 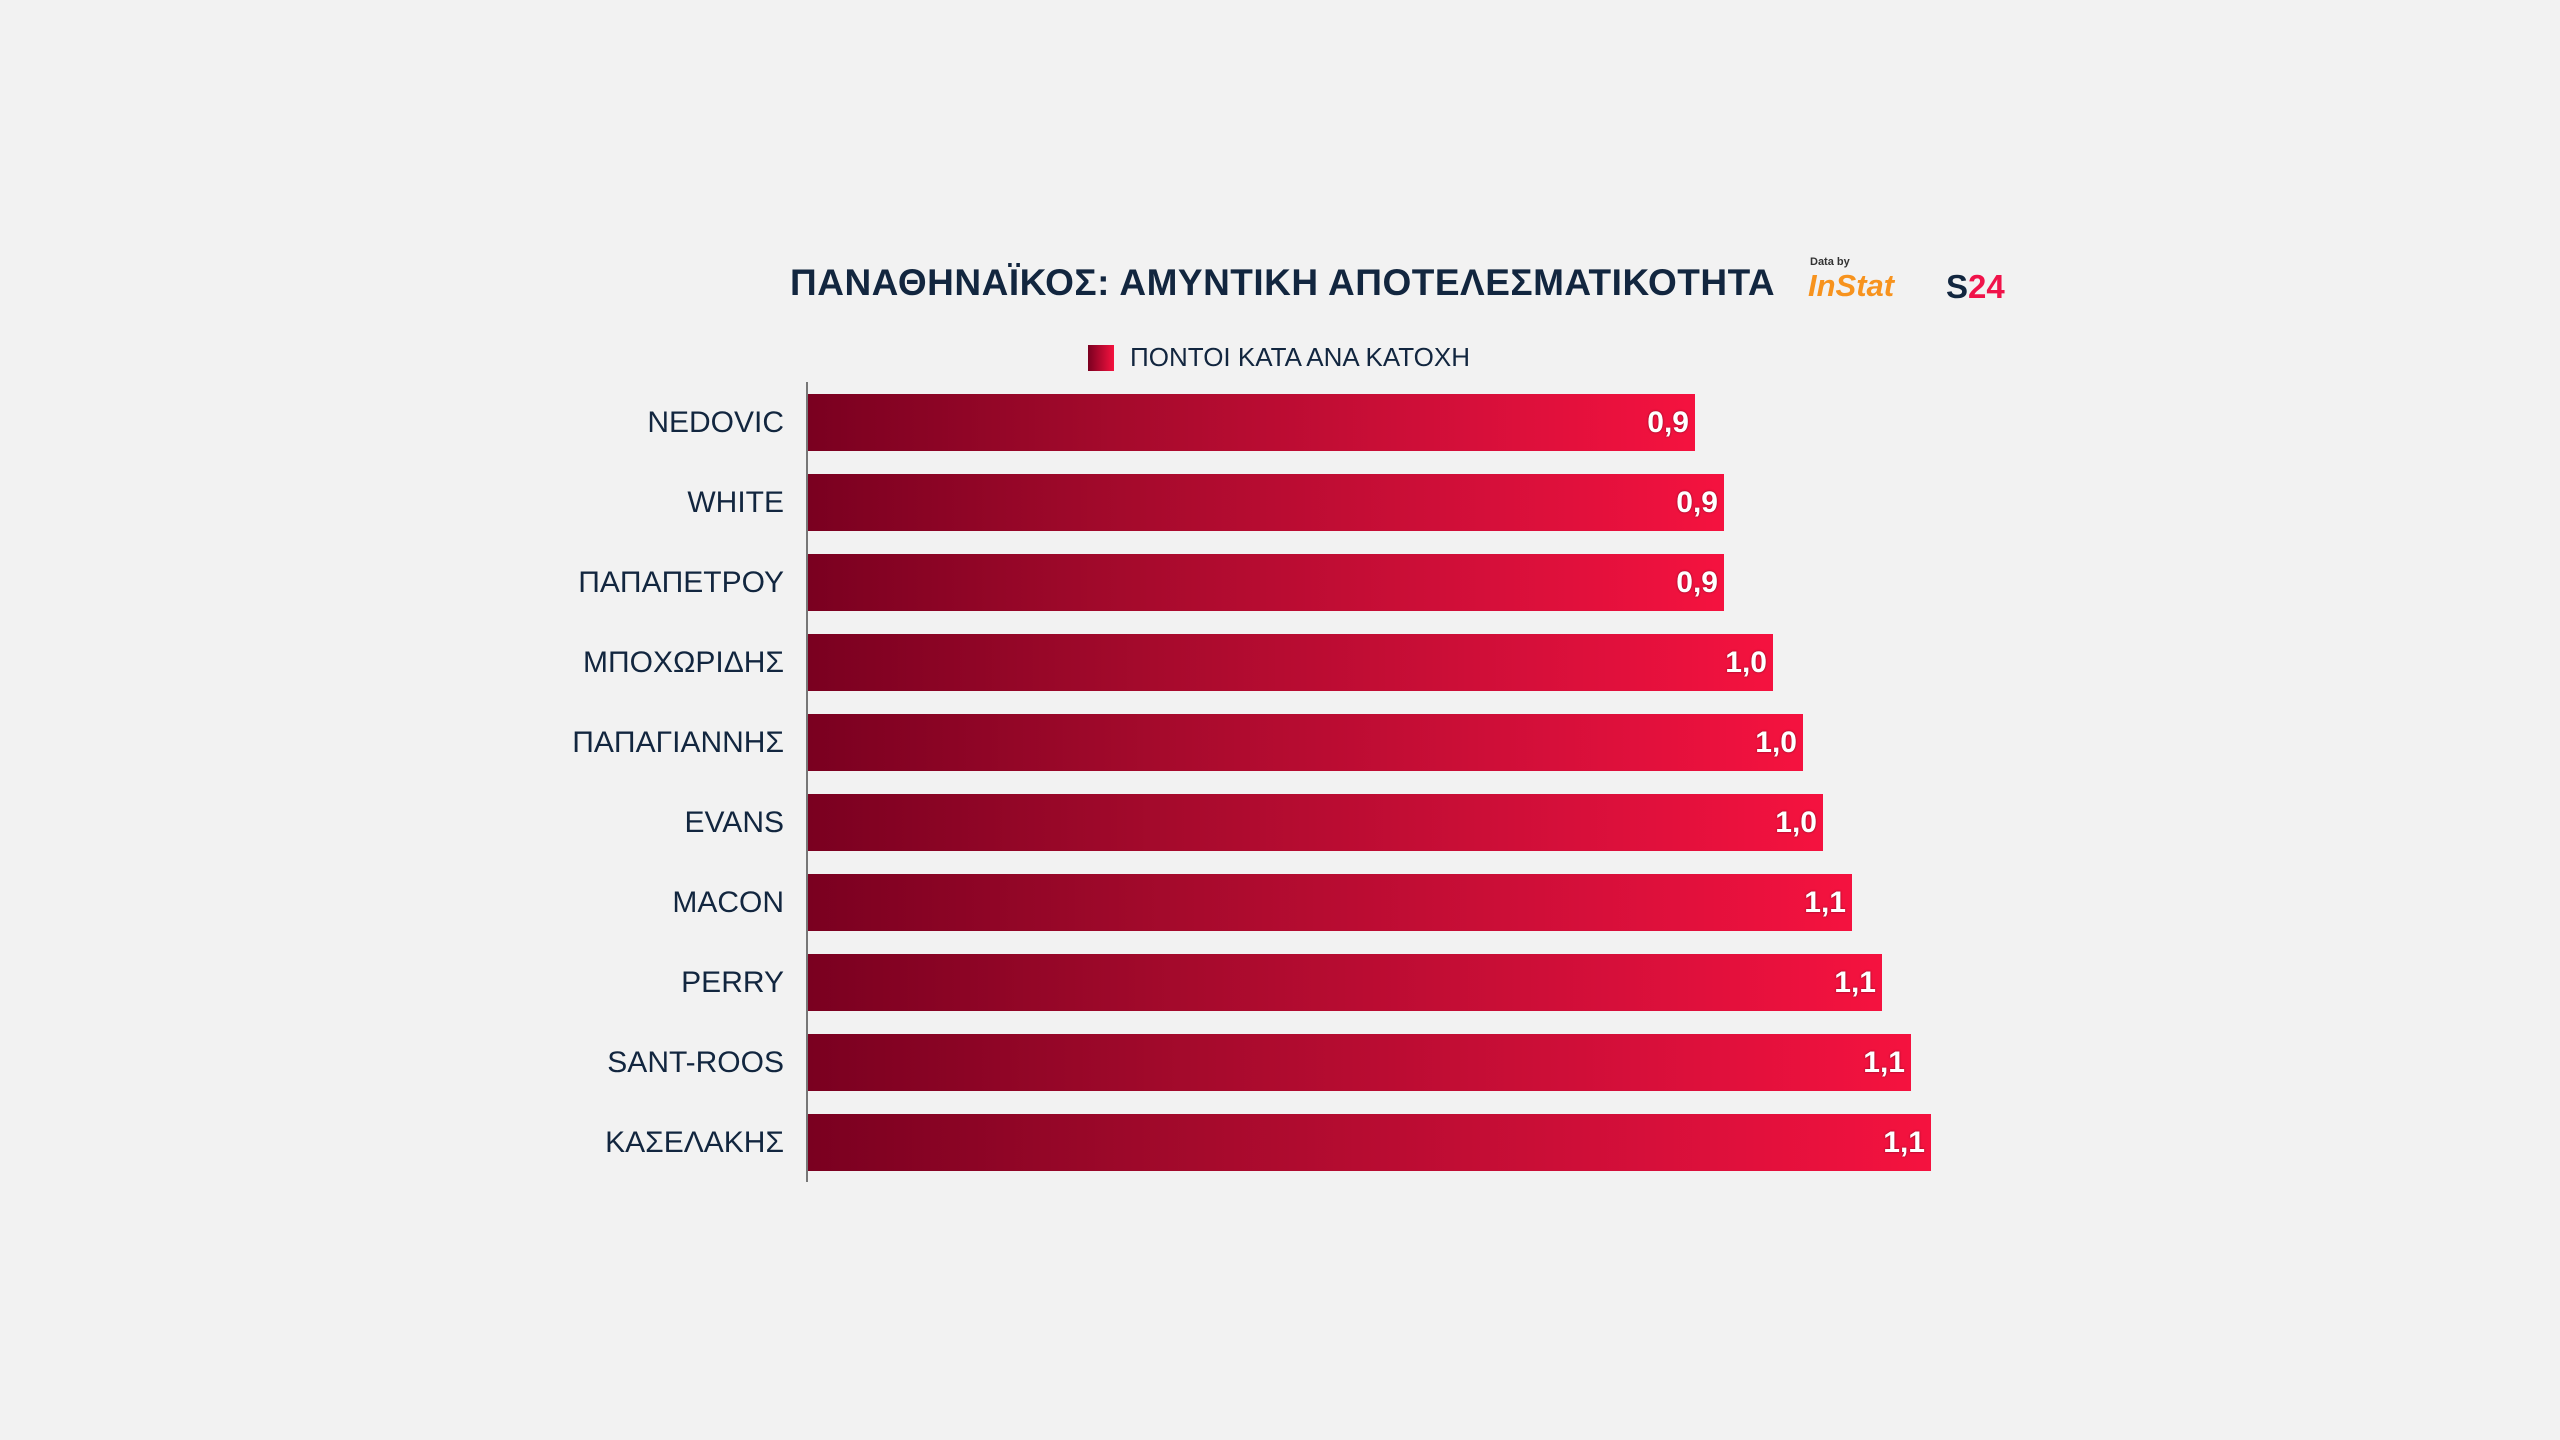 What do you see at coordinates (735, 502) in the screenshot?
I see `category-label: WHITE` at bounding box center [735, 502].